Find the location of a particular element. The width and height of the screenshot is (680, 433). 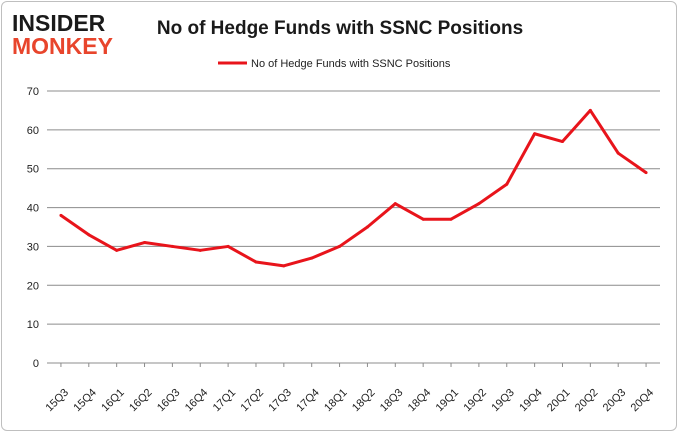

y-tick-label: 70 is located at coordinates (33, 92).